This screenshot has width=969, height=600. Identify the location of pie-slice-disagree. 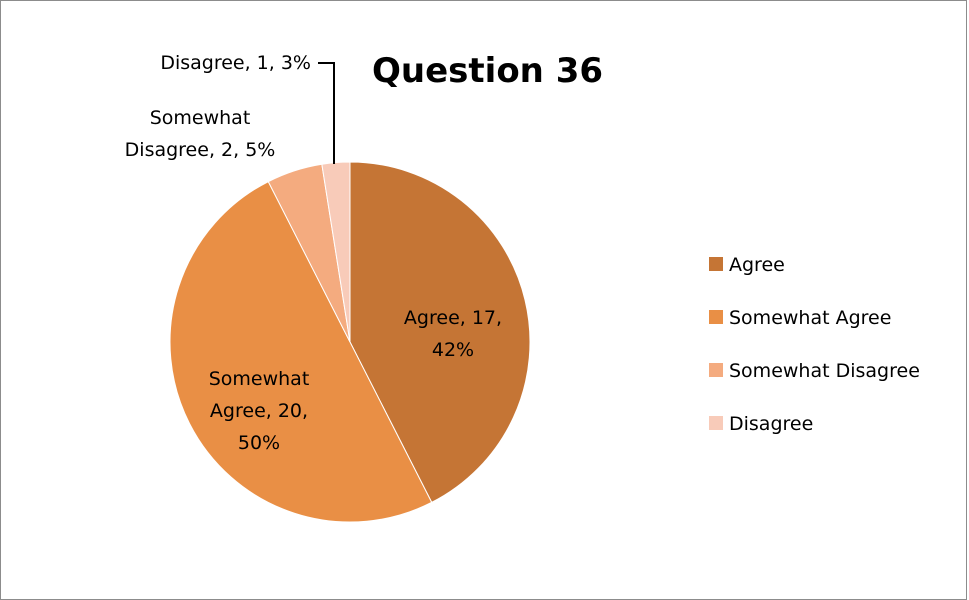
(336, 252).